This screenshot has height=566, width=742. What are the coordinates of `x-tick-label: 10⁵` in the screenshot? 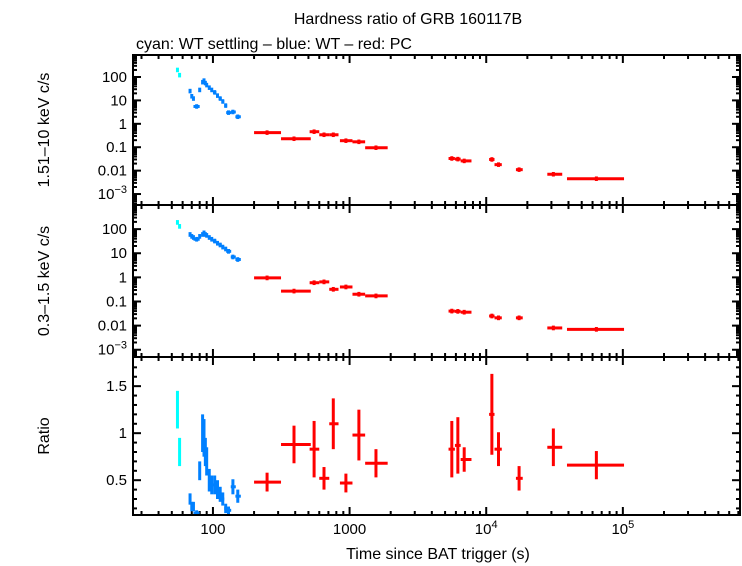 It's located at (622, 528).